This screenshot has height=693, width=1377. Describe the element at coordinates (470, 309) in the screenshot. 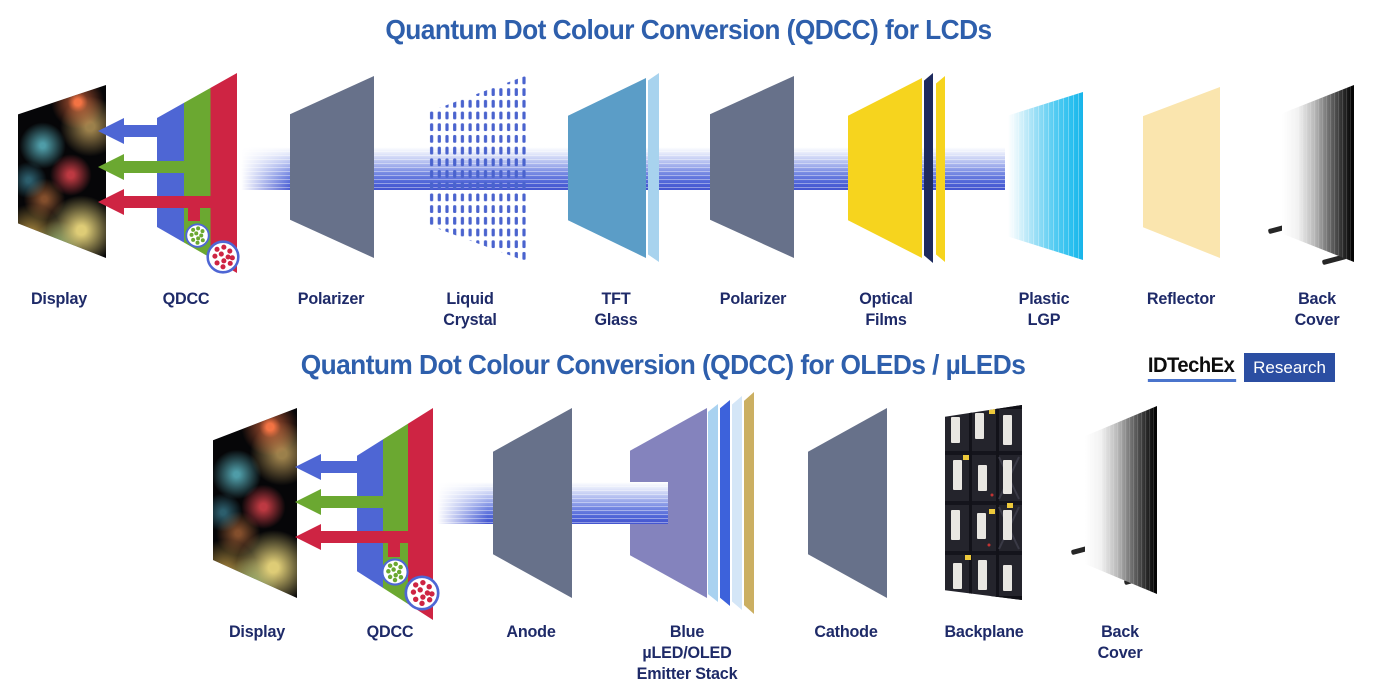

I see `label-liquid-crystal: Liquid Crystal` at that location.